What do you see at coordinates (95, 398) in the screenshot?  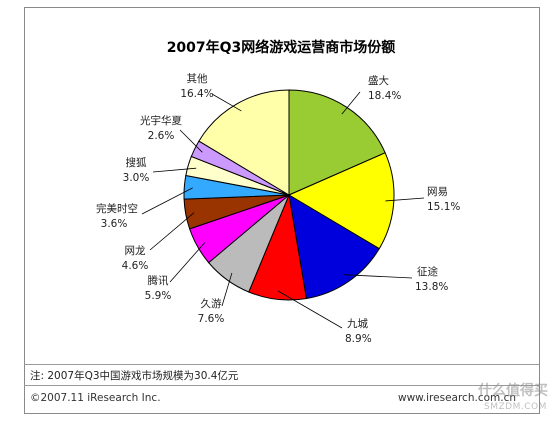 I see `copyright-text: ©2007.11 iResearch Inc.` at bounding box center [95, 398].